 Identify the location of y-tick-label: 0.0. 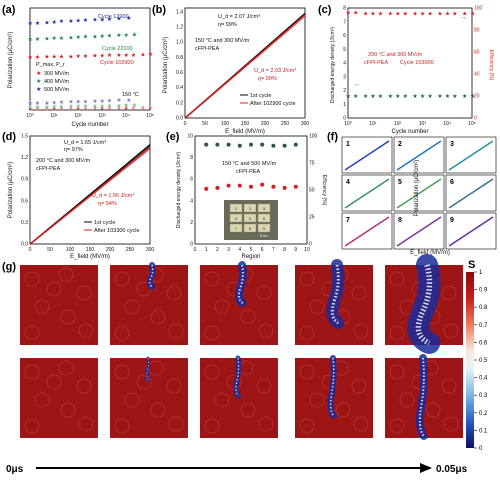
(179, 119).